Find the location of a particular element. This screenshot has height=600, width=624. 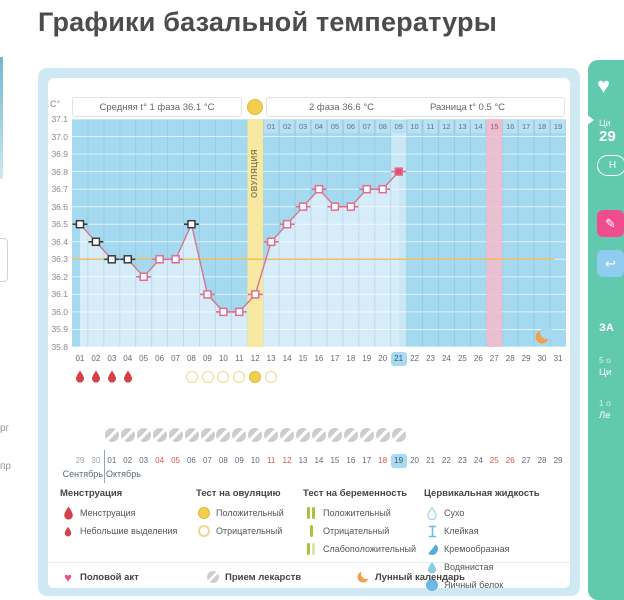

legend-item: Кремообразная is located at coordinates (482, 549).